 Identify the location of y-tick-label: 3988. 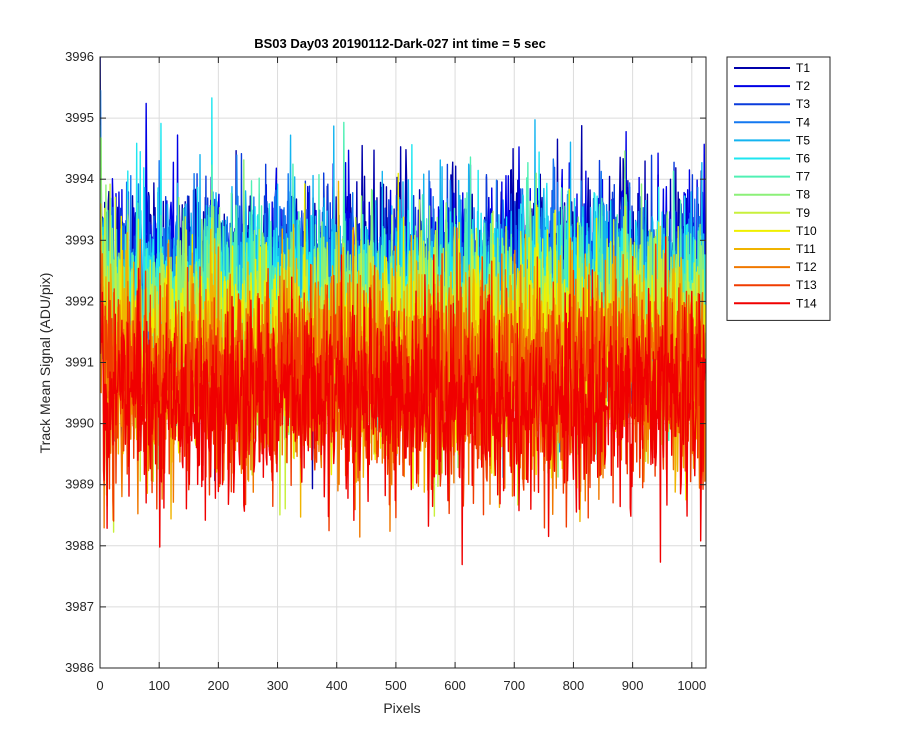
(79, 545).